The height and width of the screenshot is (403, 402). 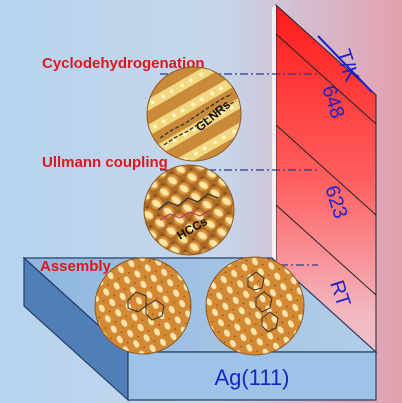 I want to click on step-label-cyclodehydrogenation: Cyclodehydrogenation, so click(x=123, y=63).